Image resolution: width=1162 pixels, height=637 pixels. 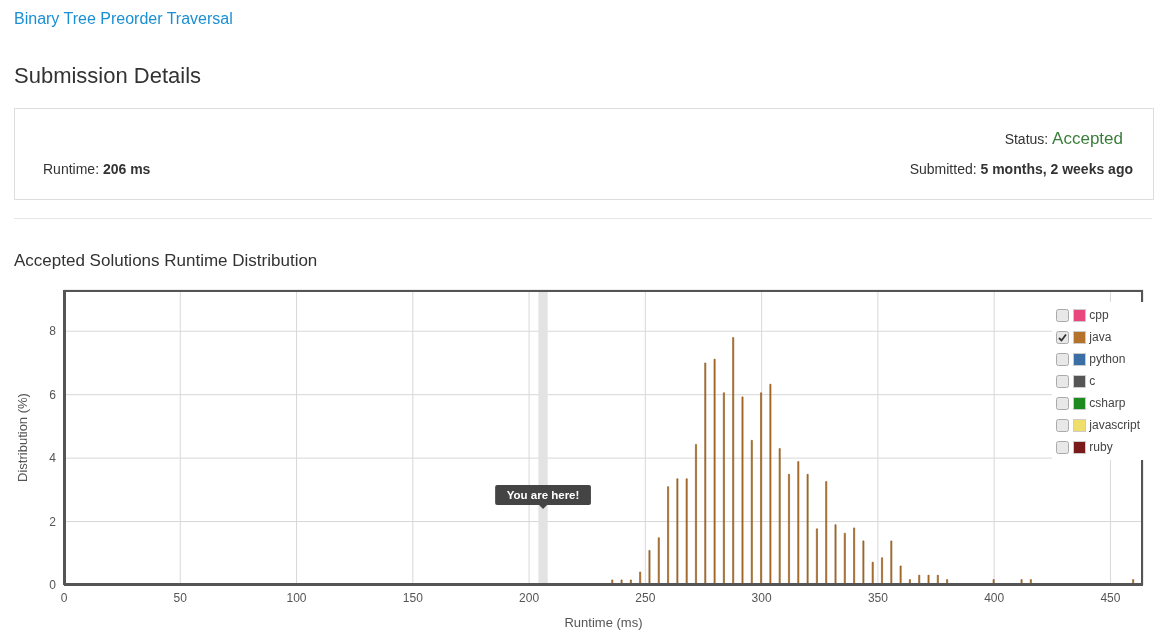 I want to click on x-tick-label: 350, so click(x=878, y=597).